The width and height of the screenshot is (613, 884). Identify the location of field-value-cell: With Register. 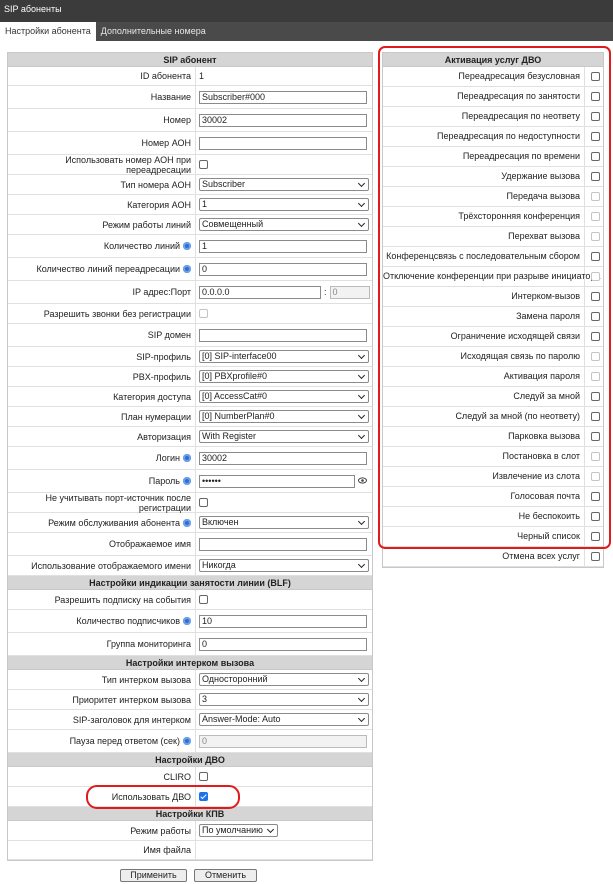
(284, 436).